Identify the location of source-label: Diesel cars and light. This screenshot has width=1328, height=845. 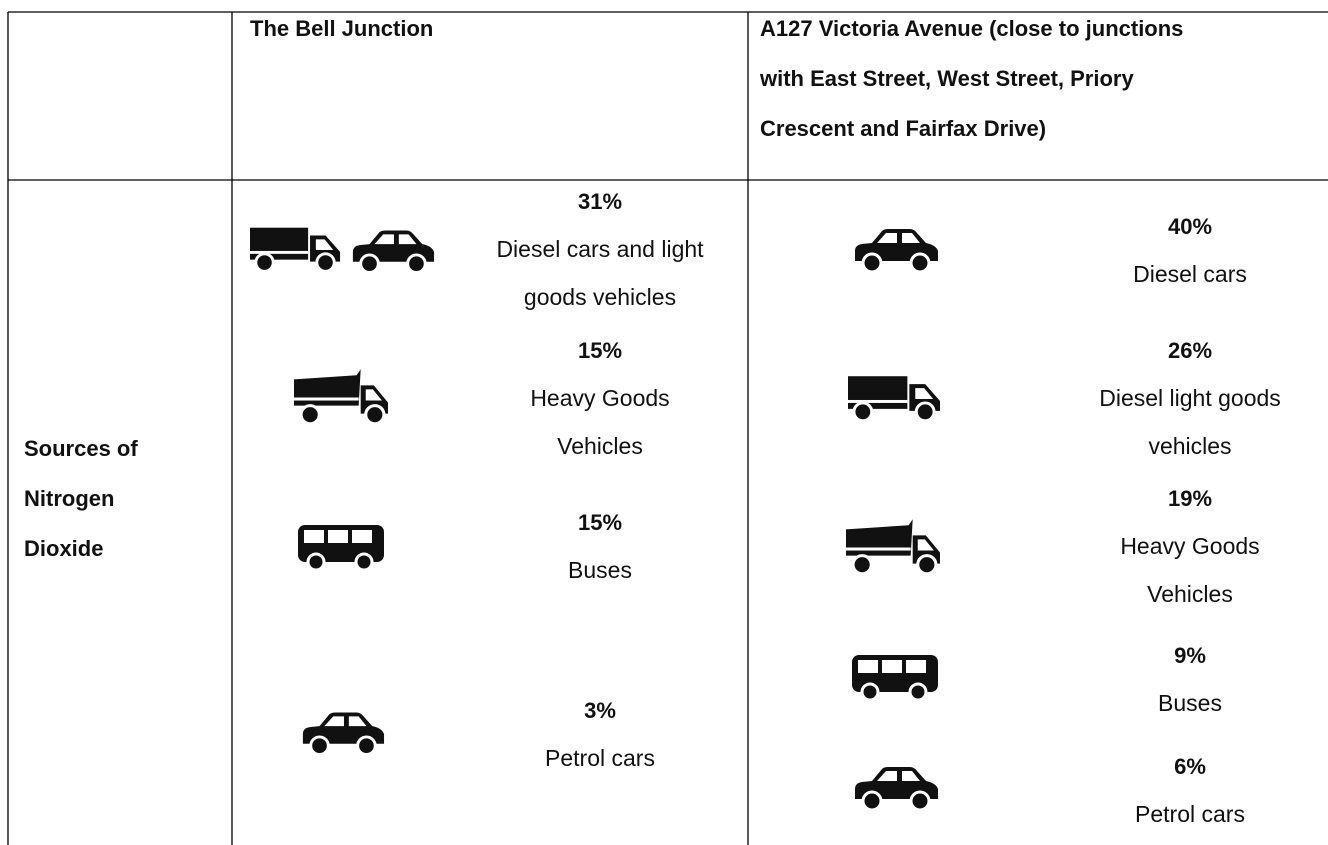
(600, 249).